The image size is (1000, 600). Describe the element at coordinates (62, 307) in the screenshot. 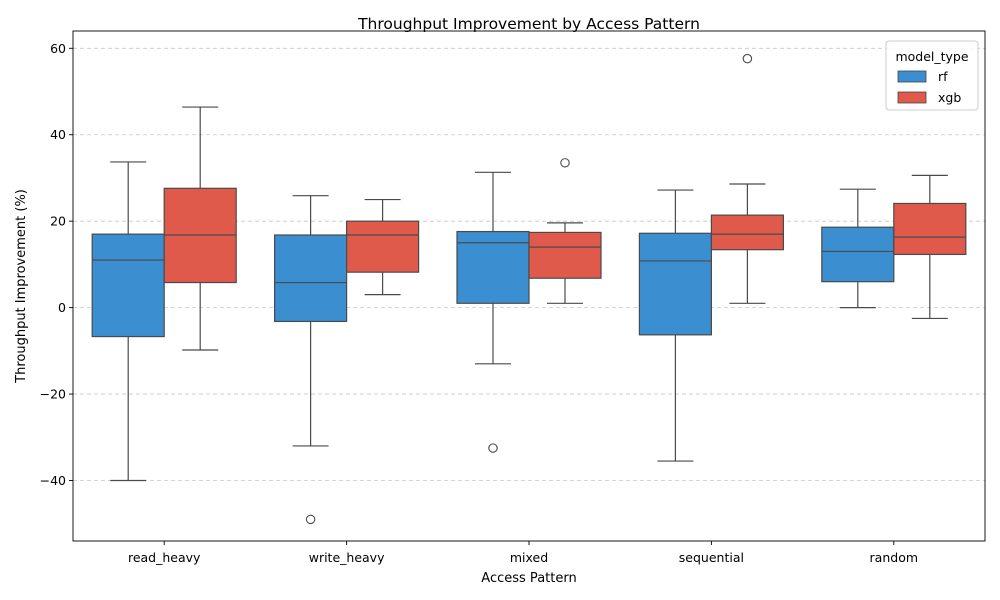

I see `y-tick-label: 0` at that location.